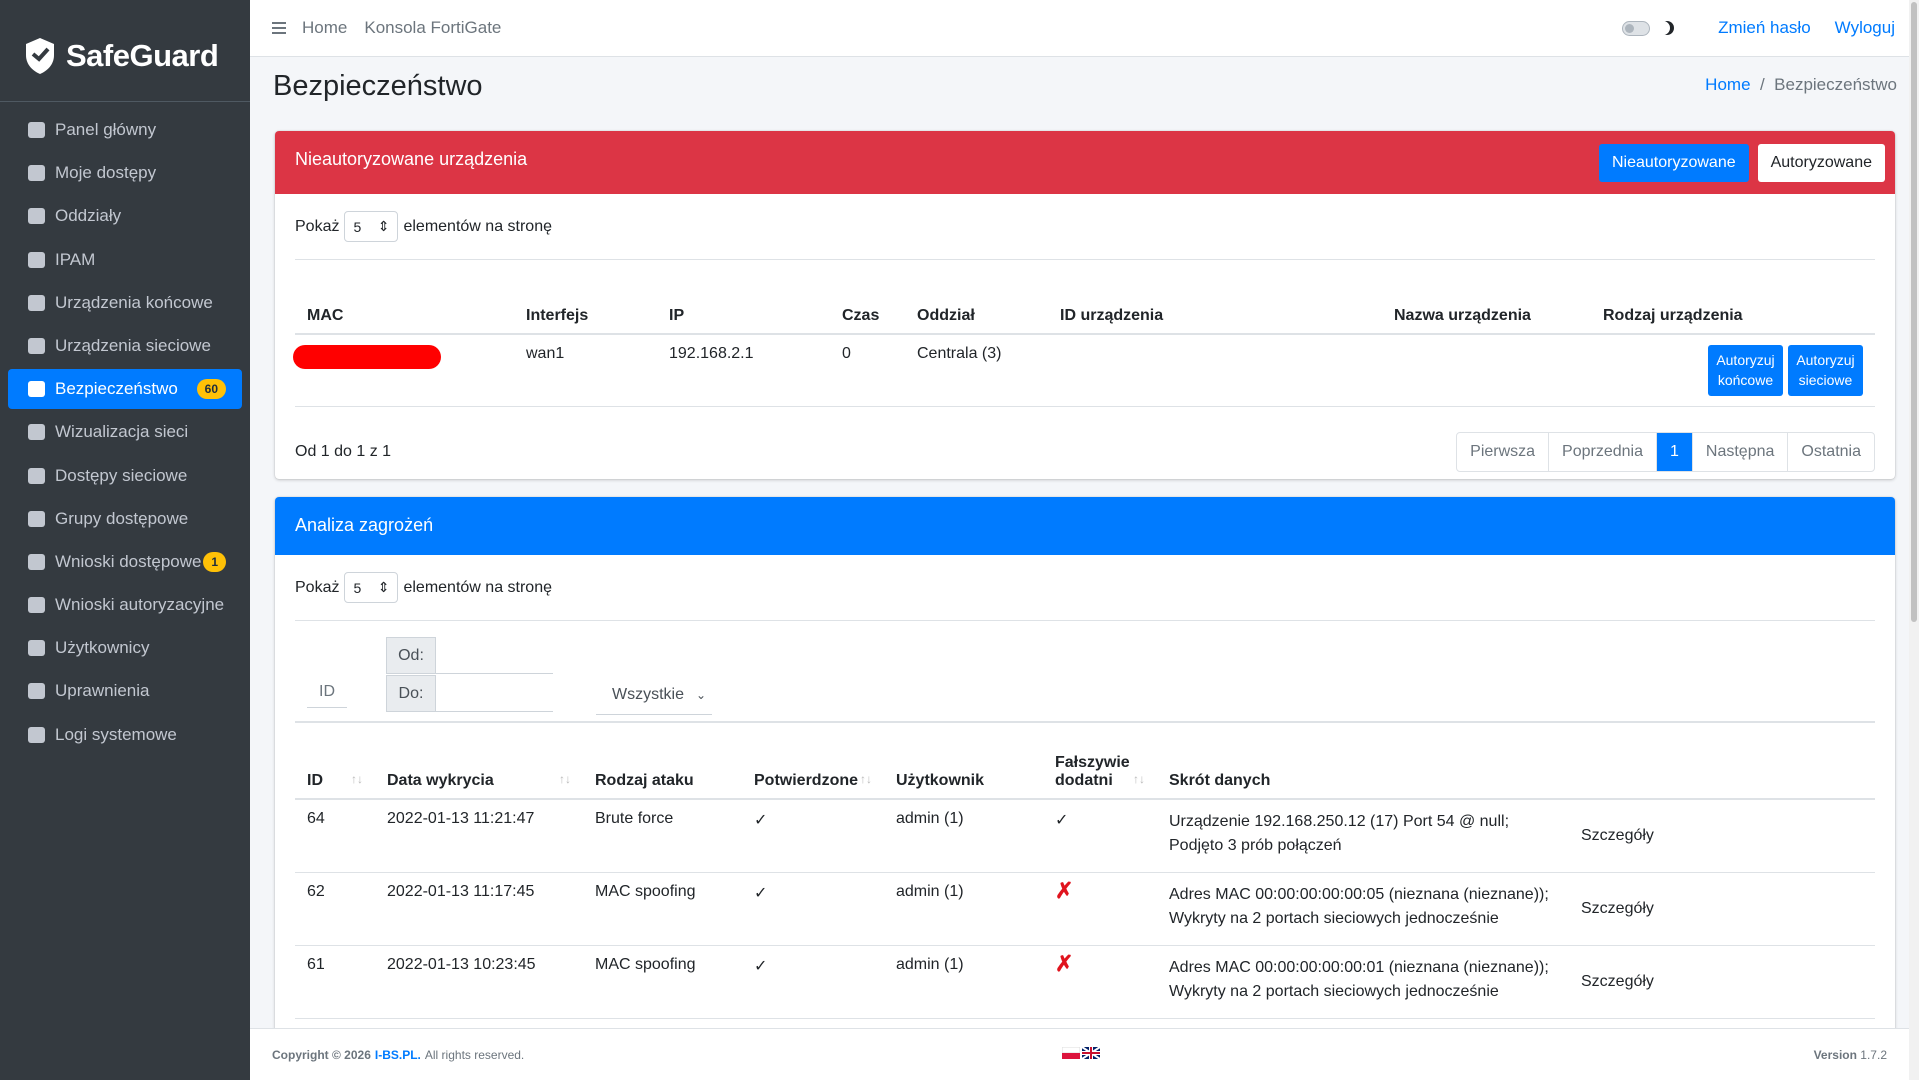 The width and height of the screenshot is (1919, 1080). I want to click on crumb-link: Home, so click(1728, 84).